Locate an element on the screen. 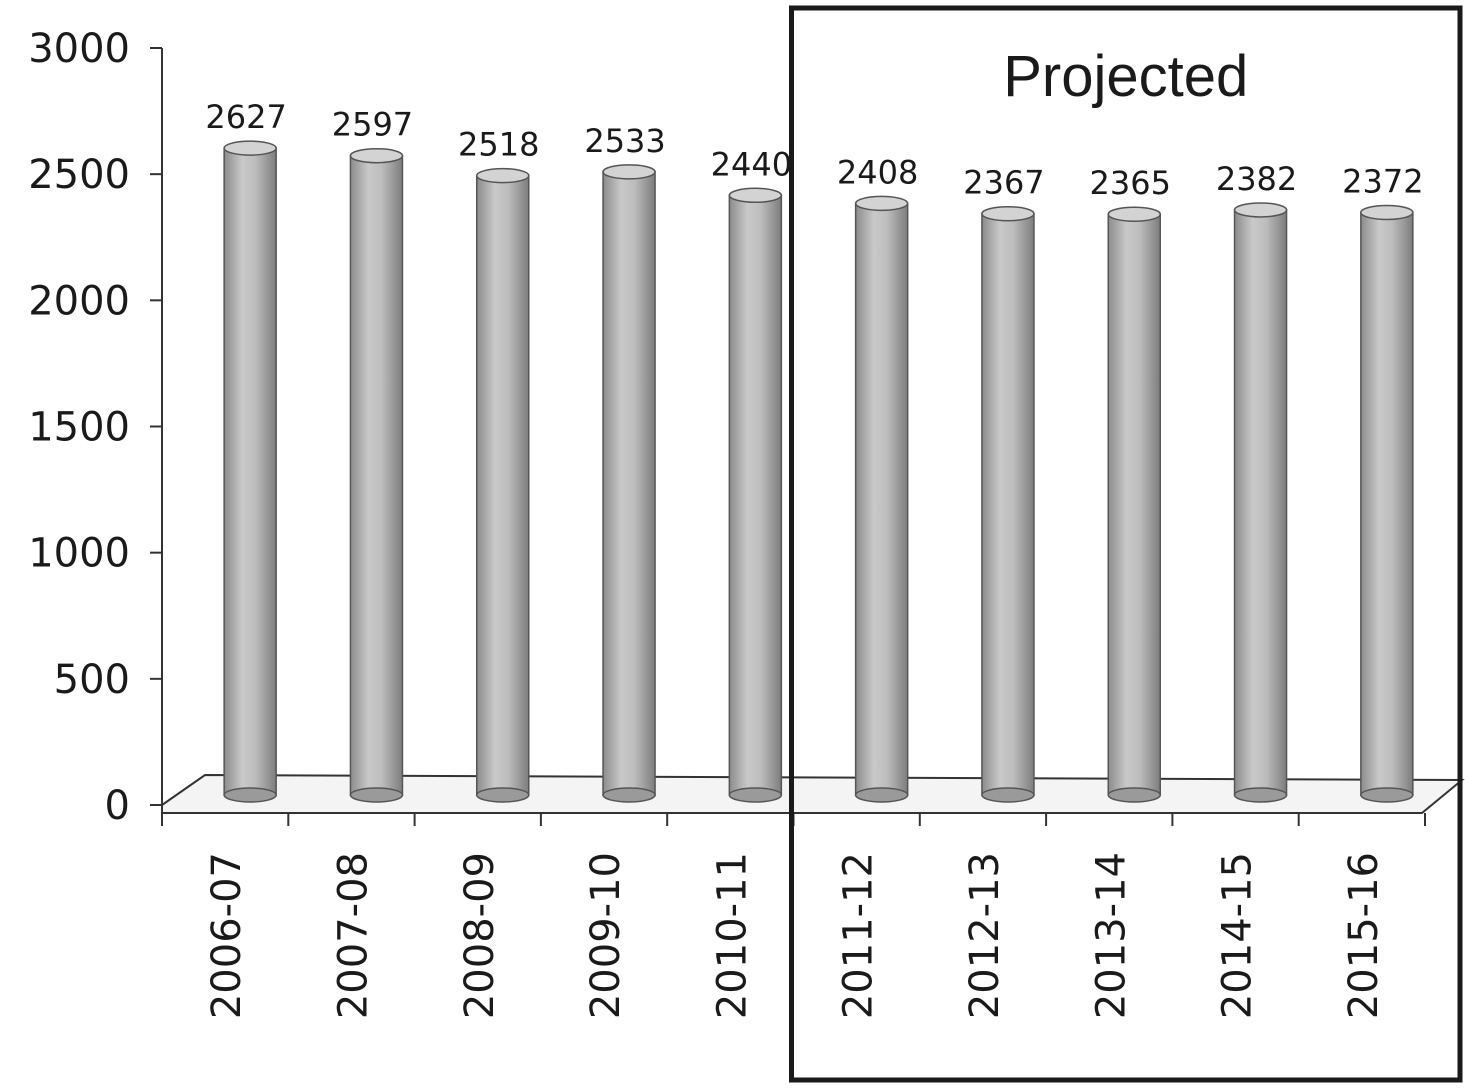 The height and width of the screenshot is (1092, 1465). data-label: 2597 is located at coordinates (372, 125).